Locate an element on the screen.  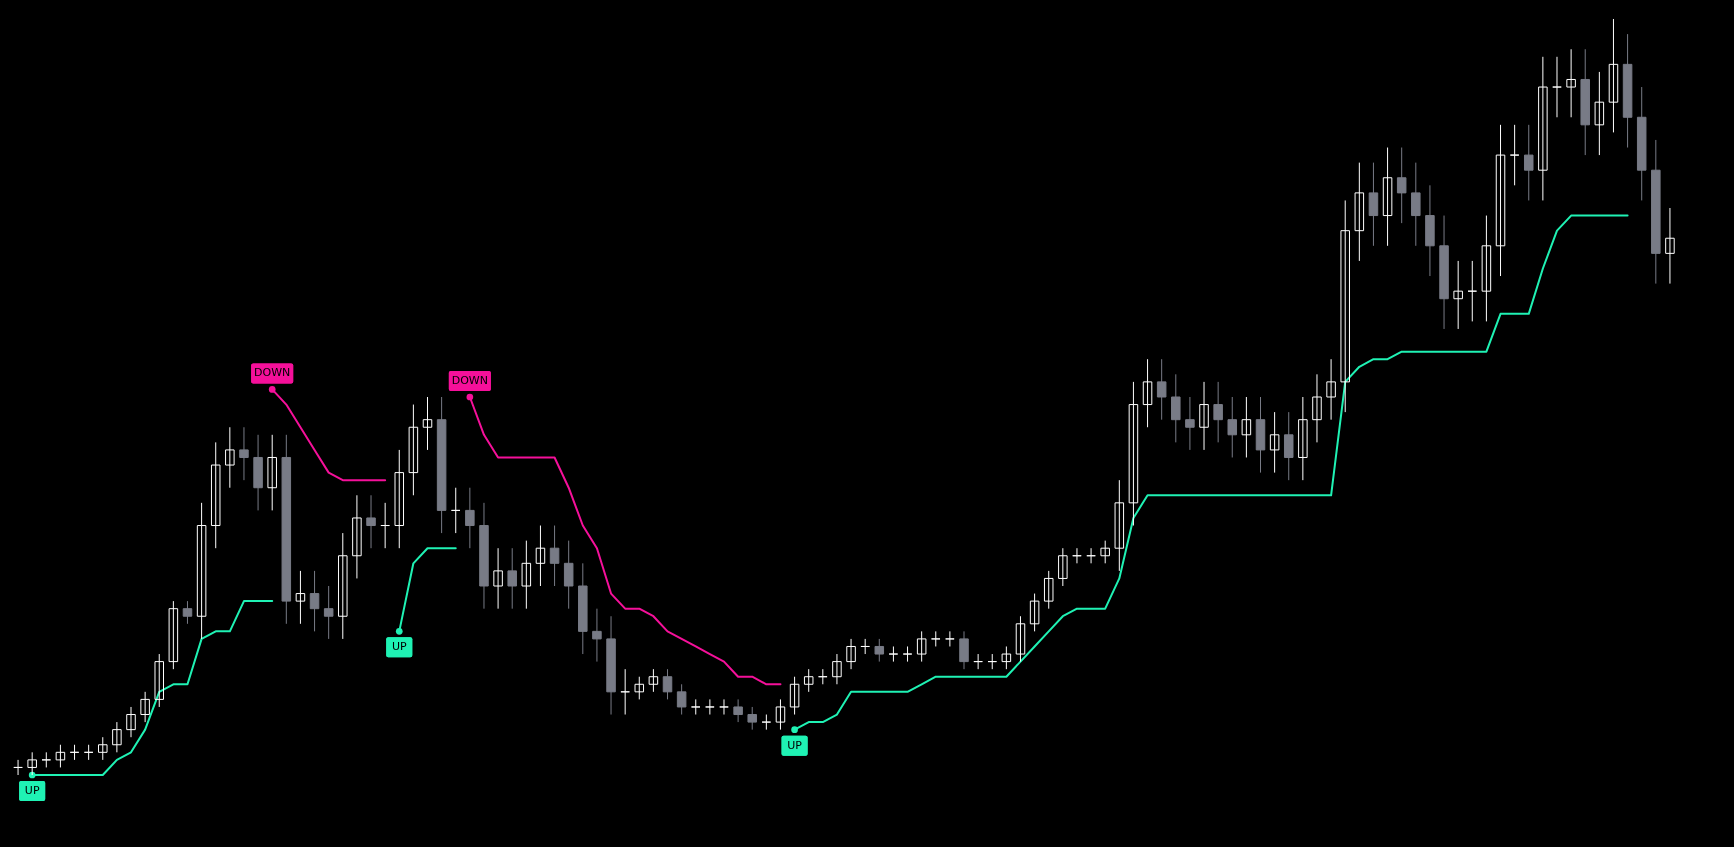
text: UP is located at coordinates (32, 790).